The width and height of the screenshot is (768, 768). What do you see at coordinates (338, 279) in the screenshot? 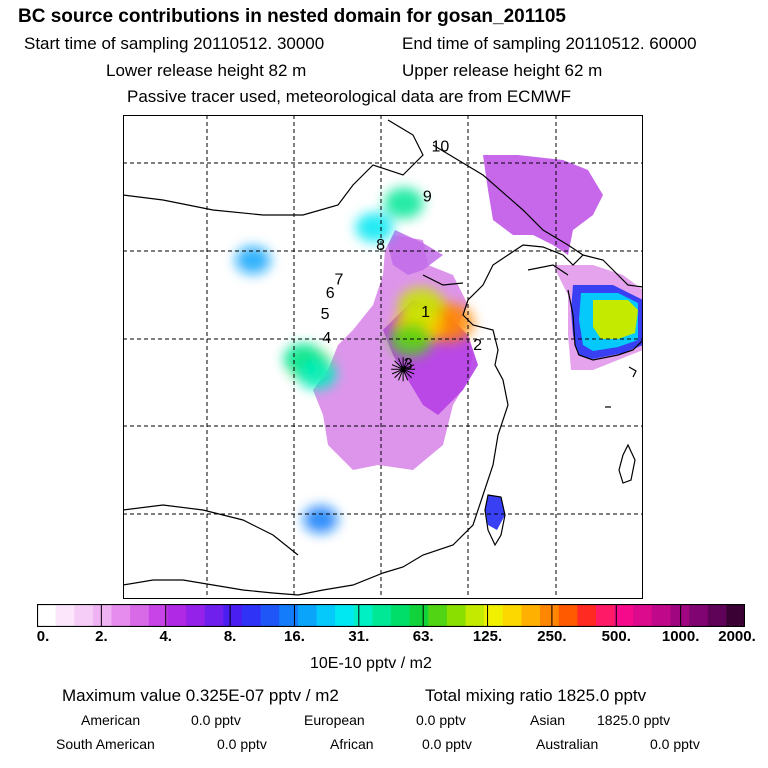
I see `site-label-7: 7` at bounding box center [338, 279].